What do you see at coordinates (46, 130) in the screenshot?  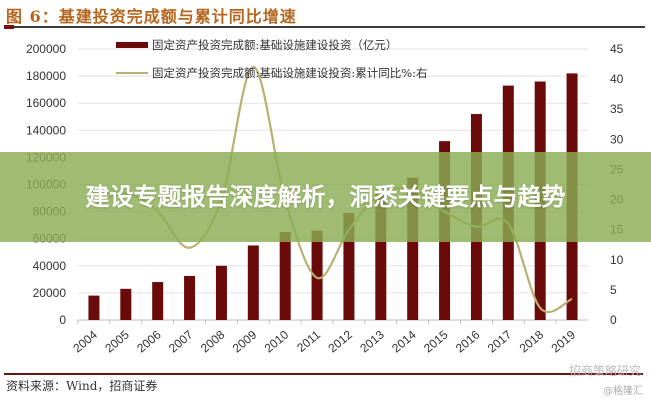 I see `svg-text: 140000` at bounding box center [46, 130].